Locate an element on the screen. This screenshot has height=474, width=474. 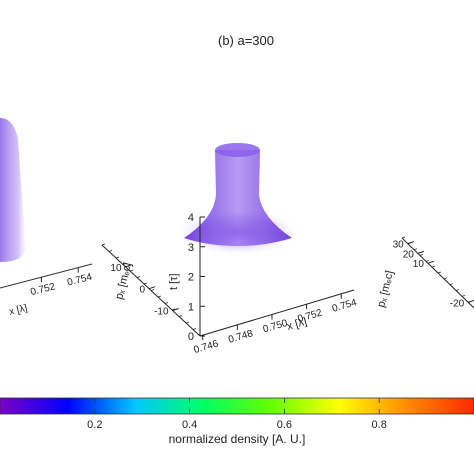
left-density-cloud is located at coordinates (13, 190).